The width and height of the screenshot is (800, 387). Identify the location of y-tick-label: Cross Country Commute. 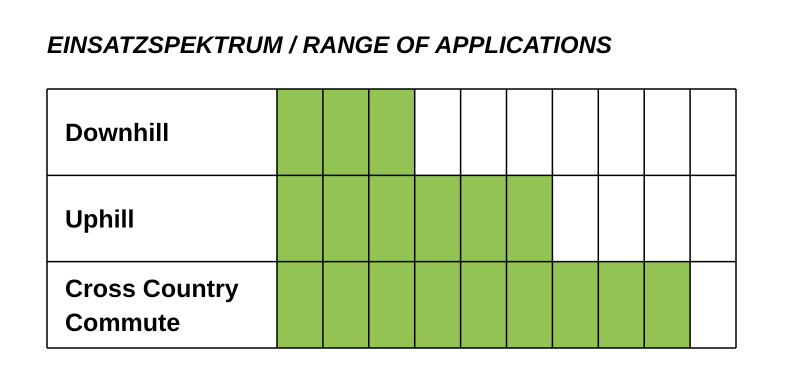
(152, 305).